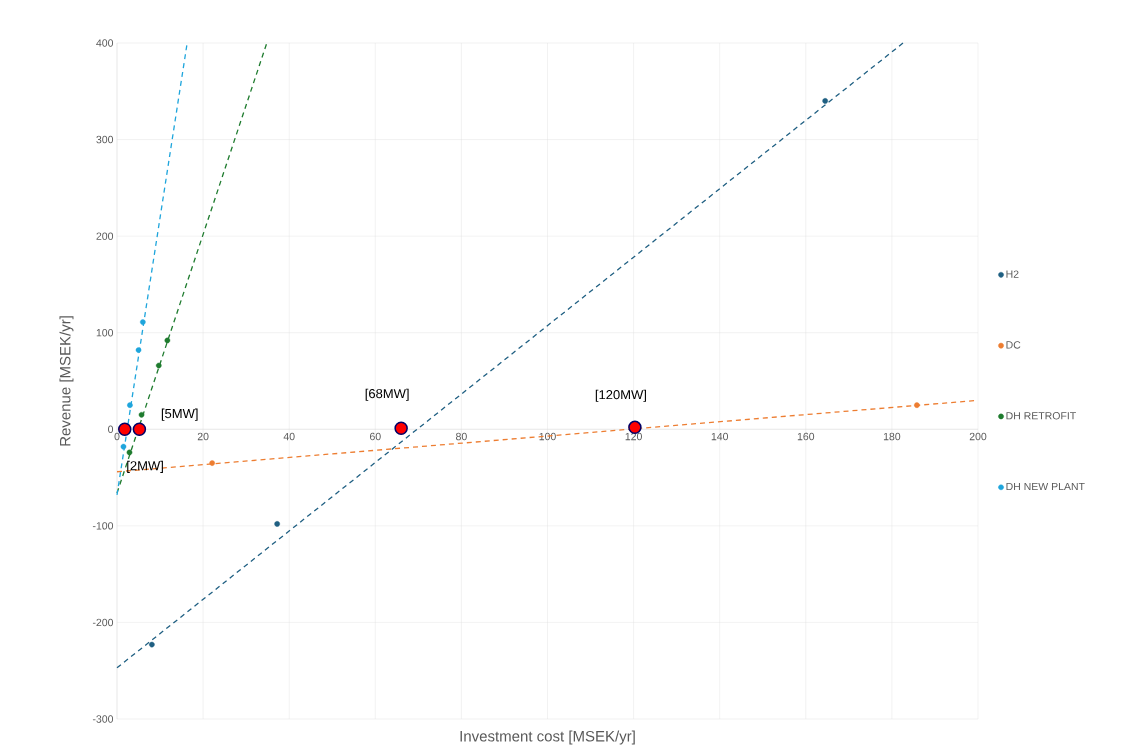 The width and height of the screenshot is (1132, 754). What do you see at coordinates (978, 436) in the screenshot?
I see `x-tick-label: 200` at bounding box center [978, 436].